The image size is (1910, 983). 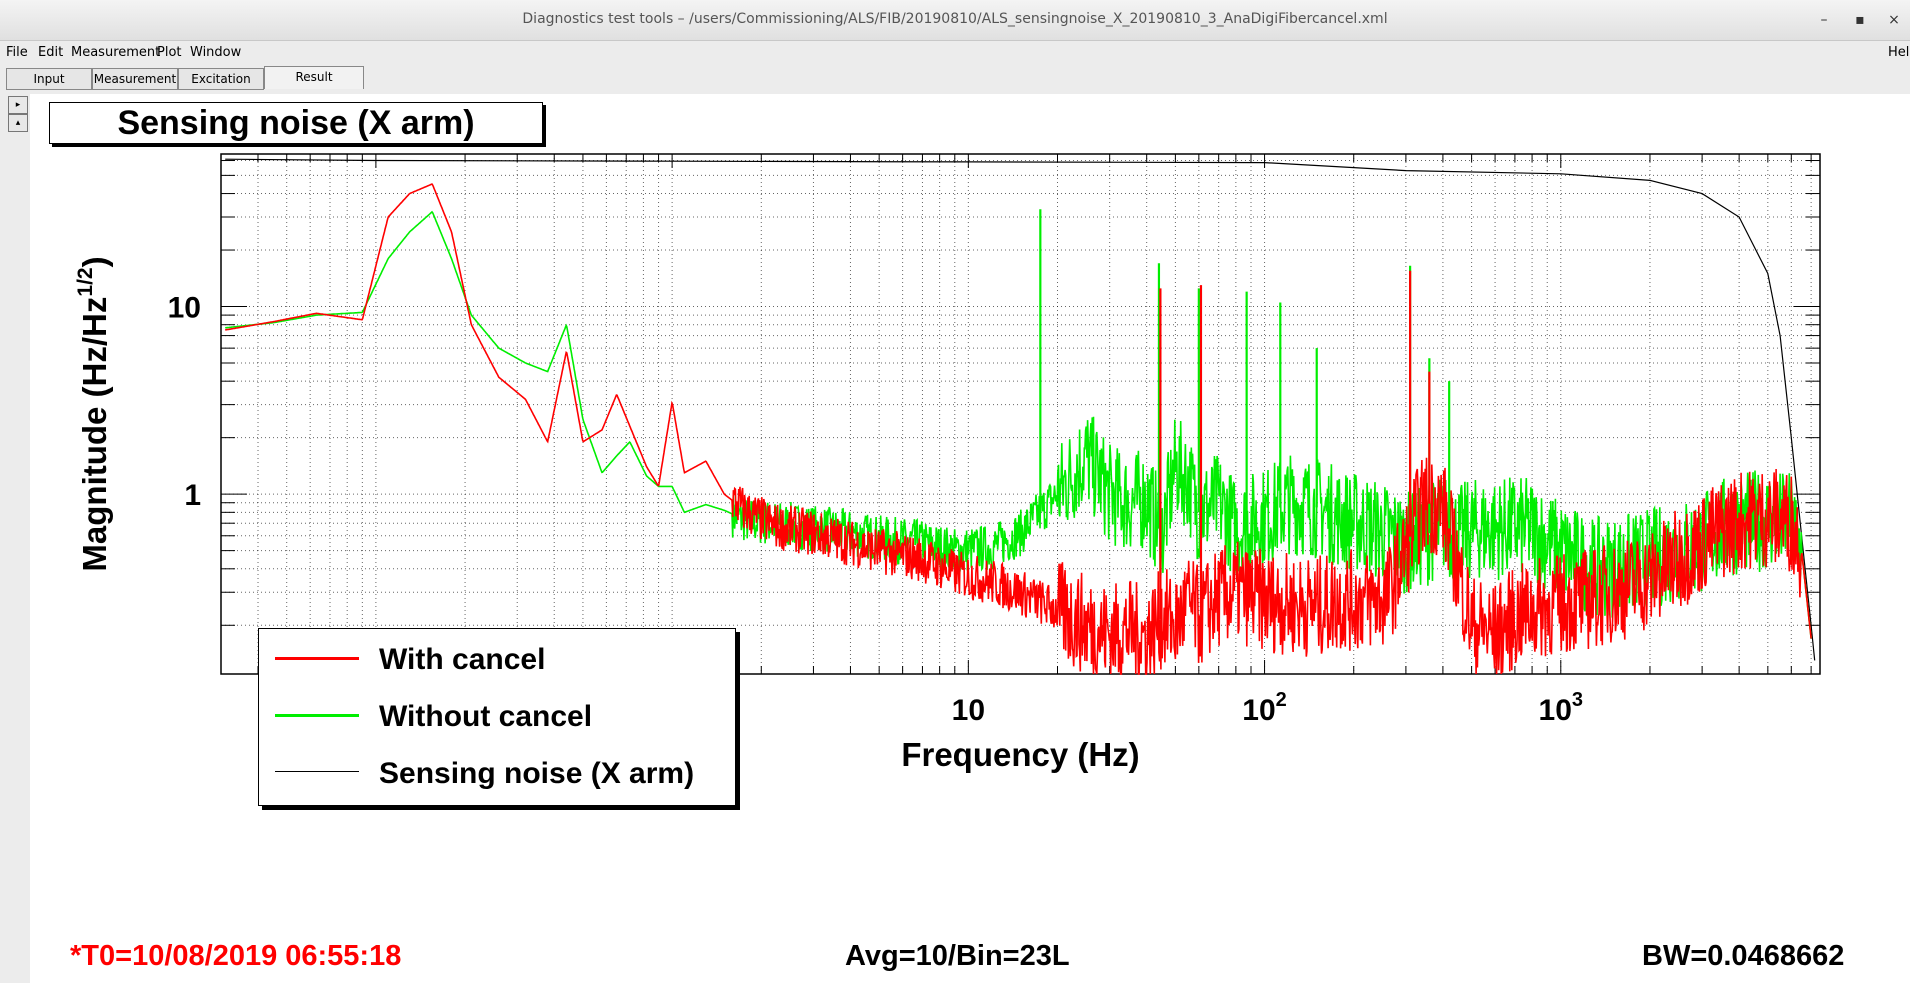 I want to click on legend-item-sensing-noise: Sensing noise (X arm), so click(x=494, y=773).